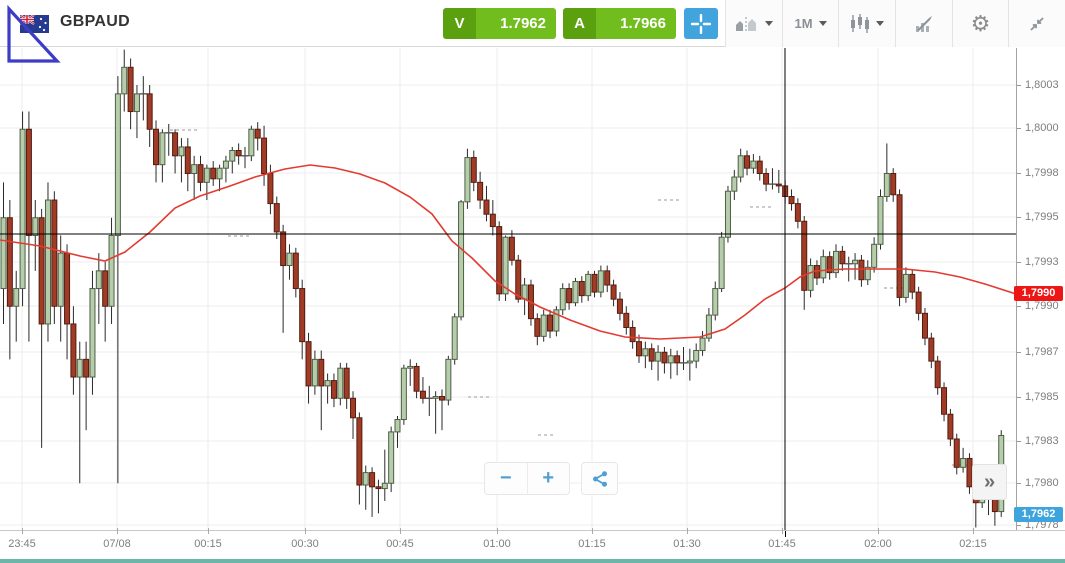 The width and height of the screenshot is (1065, 563). What do you see at coordinates (497, 544) in the screenshot?
I see `time-axis-label: 01:00` at bounding box center [497, 544].